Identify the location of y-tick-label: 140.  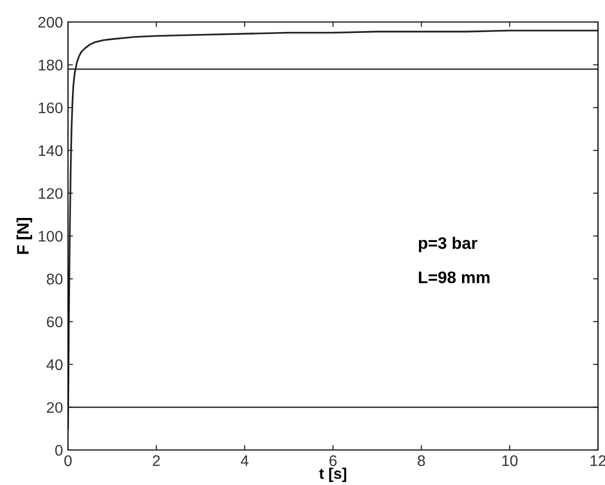
(50, 150).